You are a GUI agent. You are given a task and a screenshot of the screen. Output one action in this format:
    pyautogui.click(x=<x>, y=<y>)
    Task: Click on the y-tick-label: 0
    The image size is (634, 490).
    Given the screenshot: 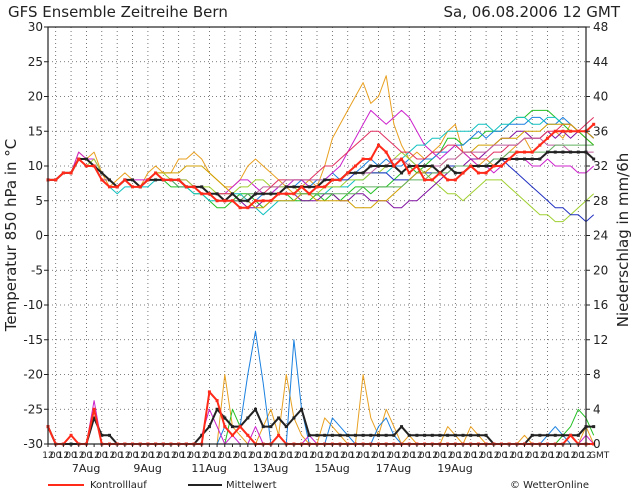 What is the action you would take?
    pyautogui.click(x=39, y=236)
    